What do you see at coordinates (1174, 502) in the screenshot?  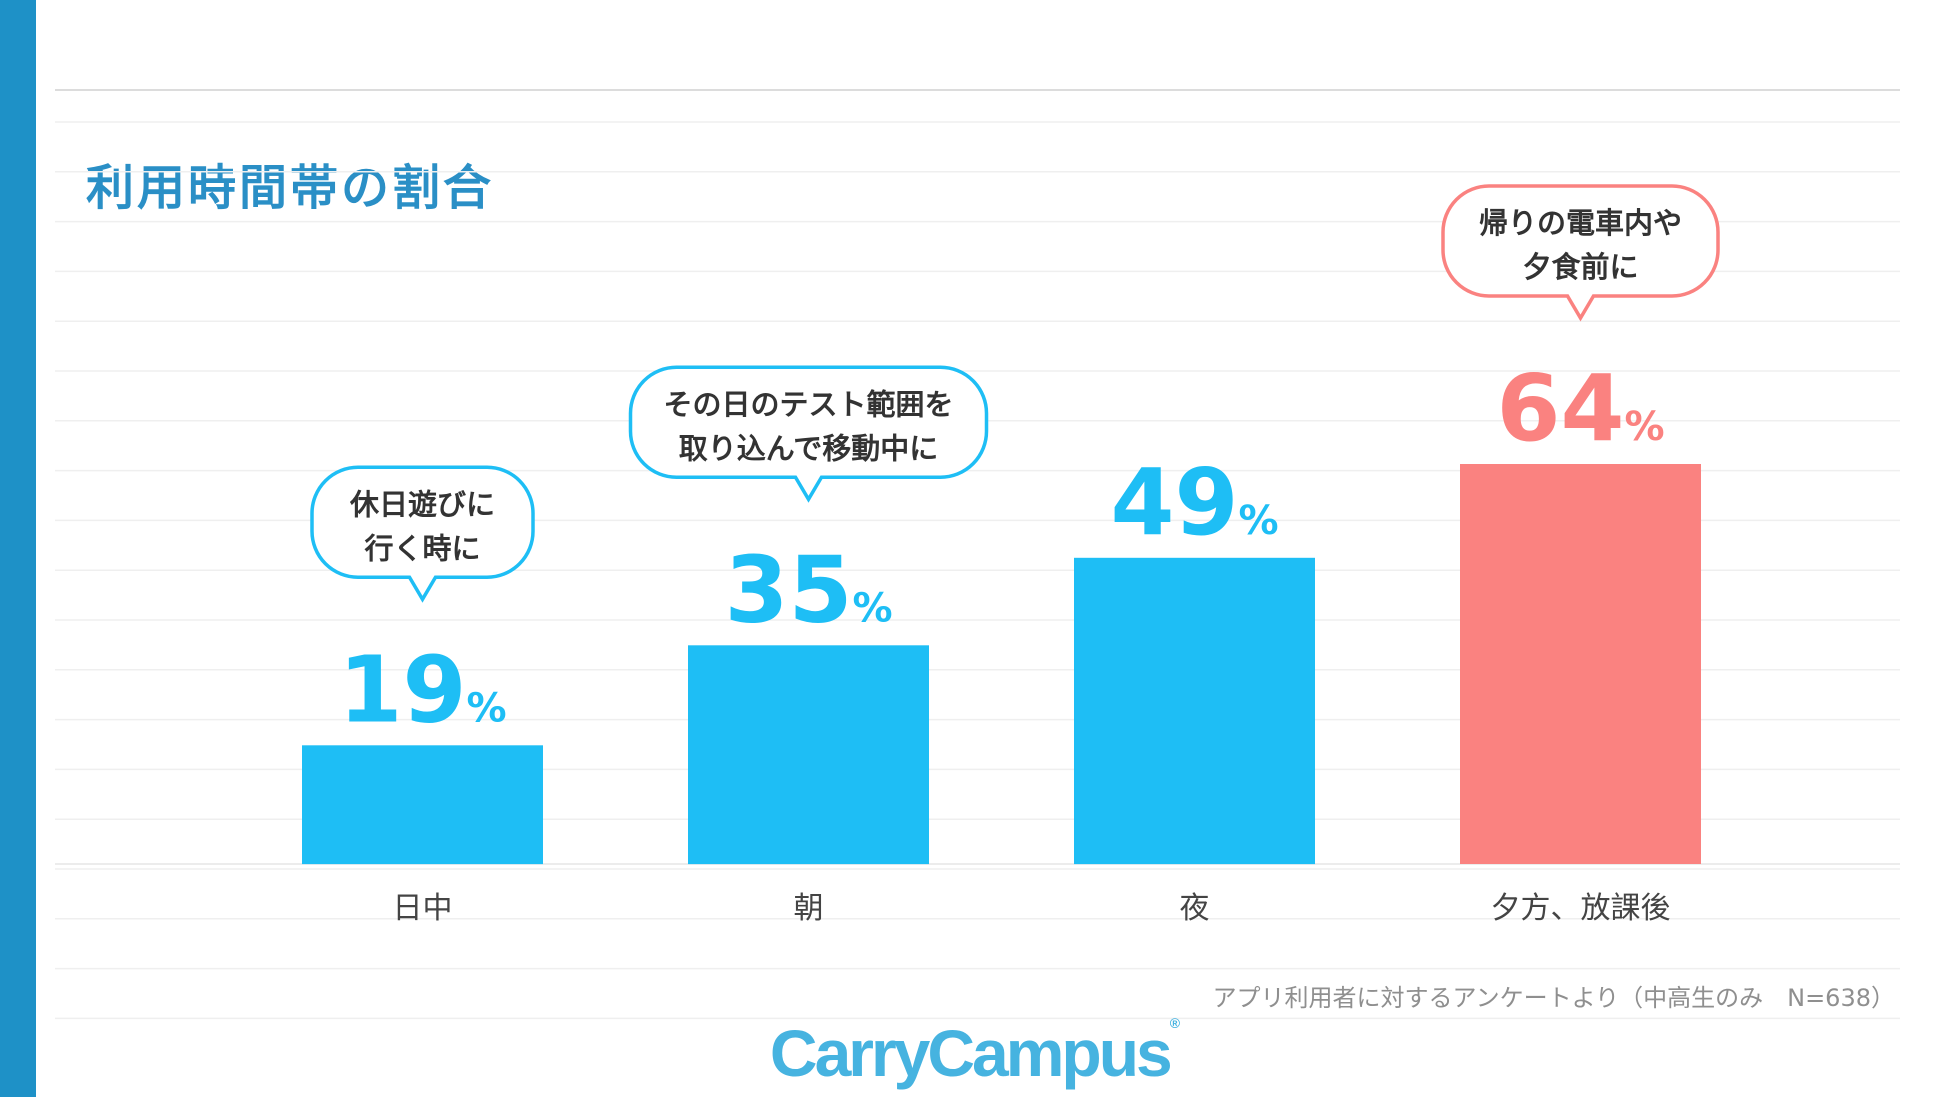 I see `value-number: 49` at bounding box center [1174, 502].